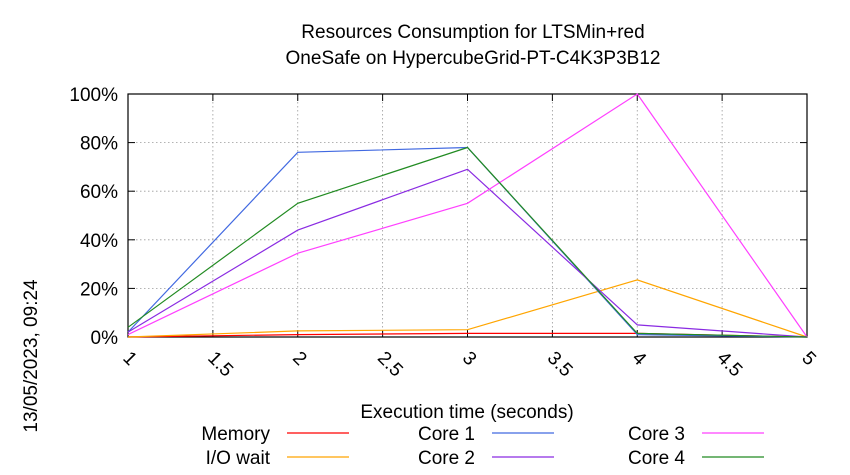 The image size is (850, 475). I want to click on series-line-i-o-wait, so click(467, 308).